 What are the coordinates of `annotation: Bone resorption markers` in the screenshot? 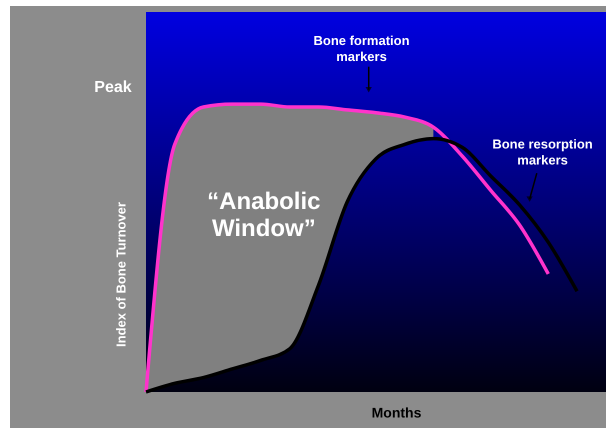 It's located at (542, 152).